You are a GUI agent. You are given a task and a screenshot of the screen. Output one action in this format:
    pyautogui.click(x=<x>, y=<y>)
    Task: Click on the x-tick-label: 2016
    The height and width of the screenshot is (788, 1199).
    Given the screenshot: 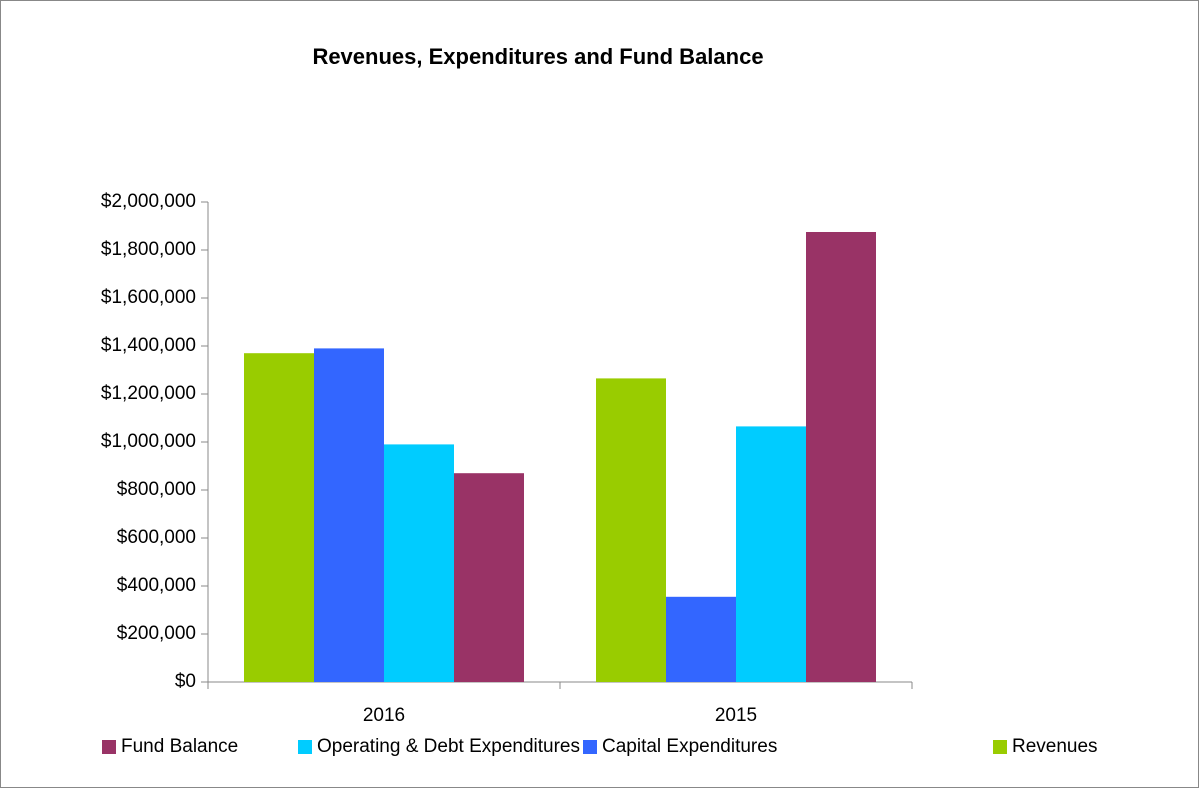 What is the action you would take?
    pyautogui.click(x=384, y=715)
    